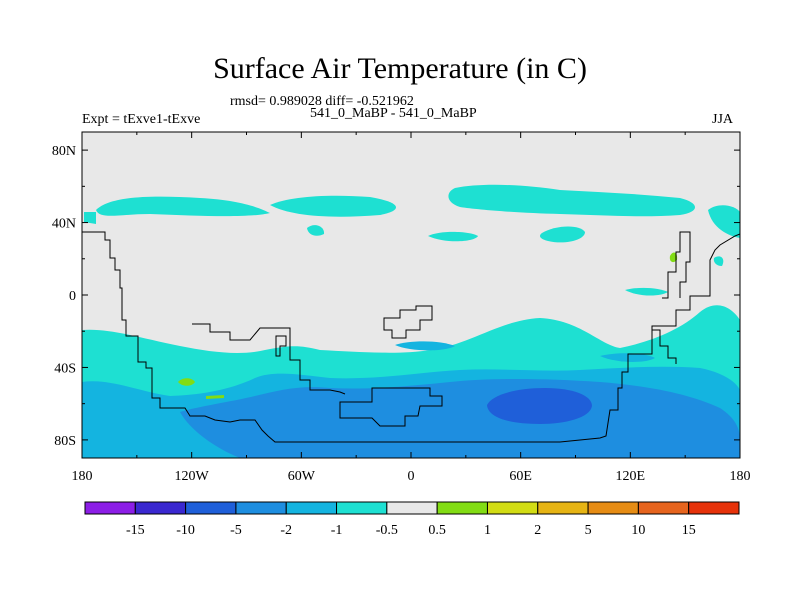  What do you see at coordinates (65, 368) in the screenshot?
I see `y-tick-label: 40S` at bounding box center [65, 368].